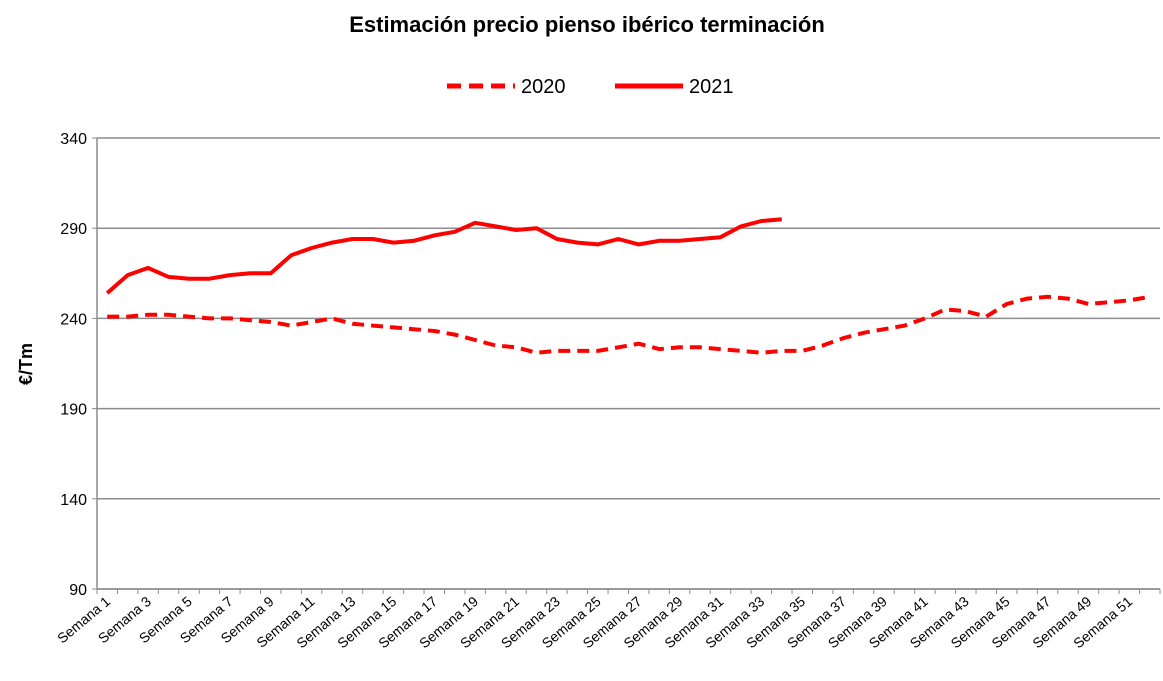  What do you see at coordinates (73, 229) in the screenshot?
I see `y-tick-label: 290` at bounding box center [73, 229].